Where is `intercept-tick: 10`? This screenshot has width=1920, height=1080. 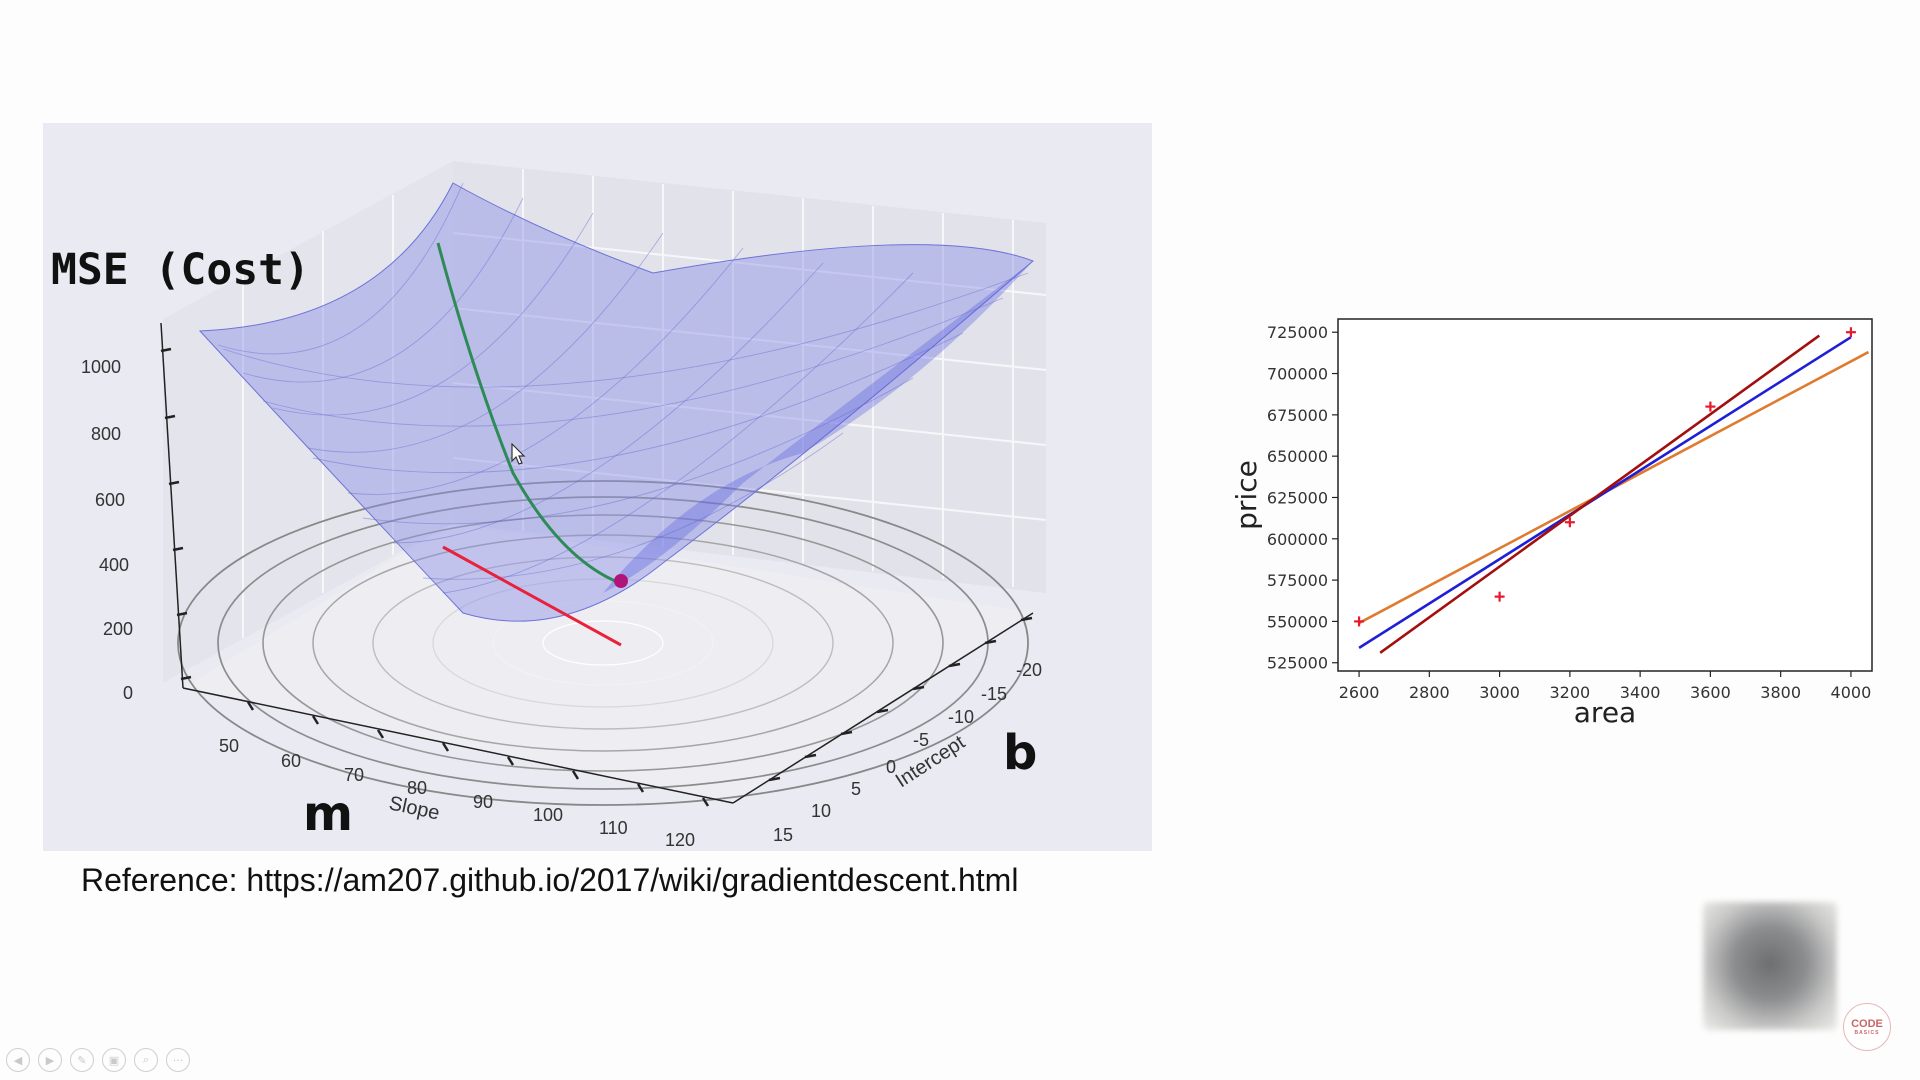
intercept-tick: 10 is located at coordinates (821, 811).